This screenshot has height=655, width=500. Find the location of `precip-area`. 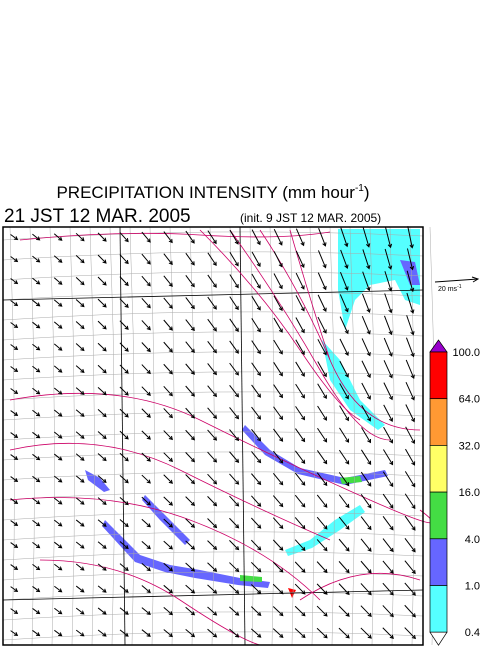

precip-area is located at coordinates (351, 480).